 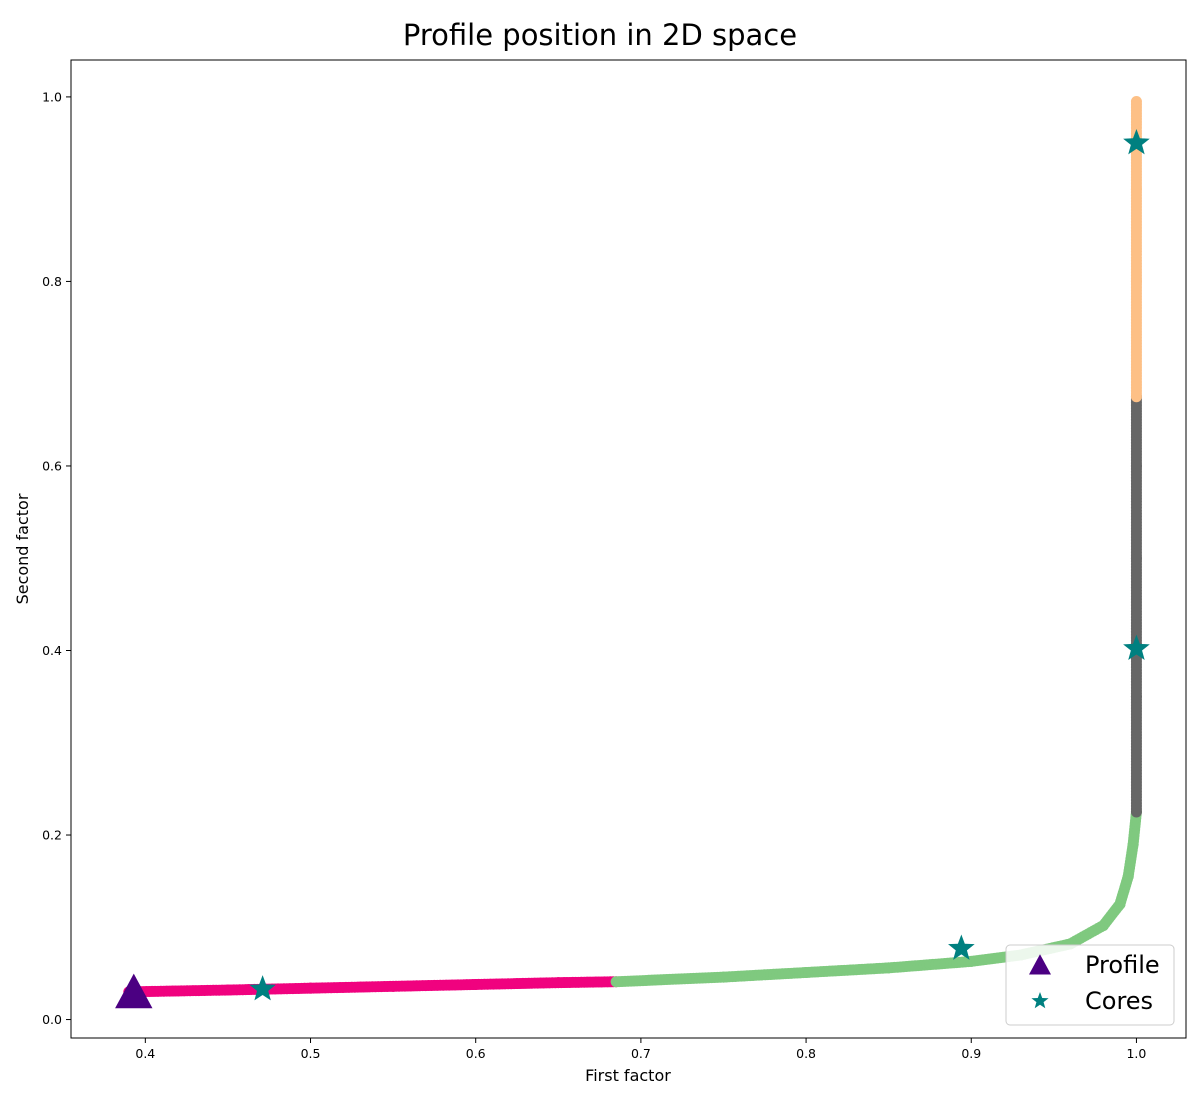 What do you see at coordinates (56, 558) in the screenshot?
I see `y-axis: 0.0 0.2 0.4 0.6 0.8 1.0` at bounding box center [56, 558].